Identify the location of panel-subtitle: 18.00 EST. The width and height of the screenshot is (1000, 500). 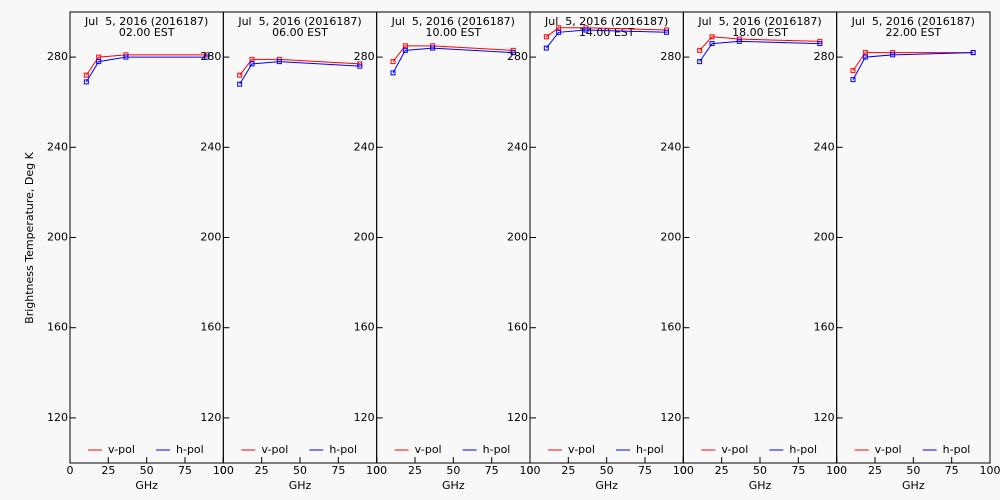
(760, 32).